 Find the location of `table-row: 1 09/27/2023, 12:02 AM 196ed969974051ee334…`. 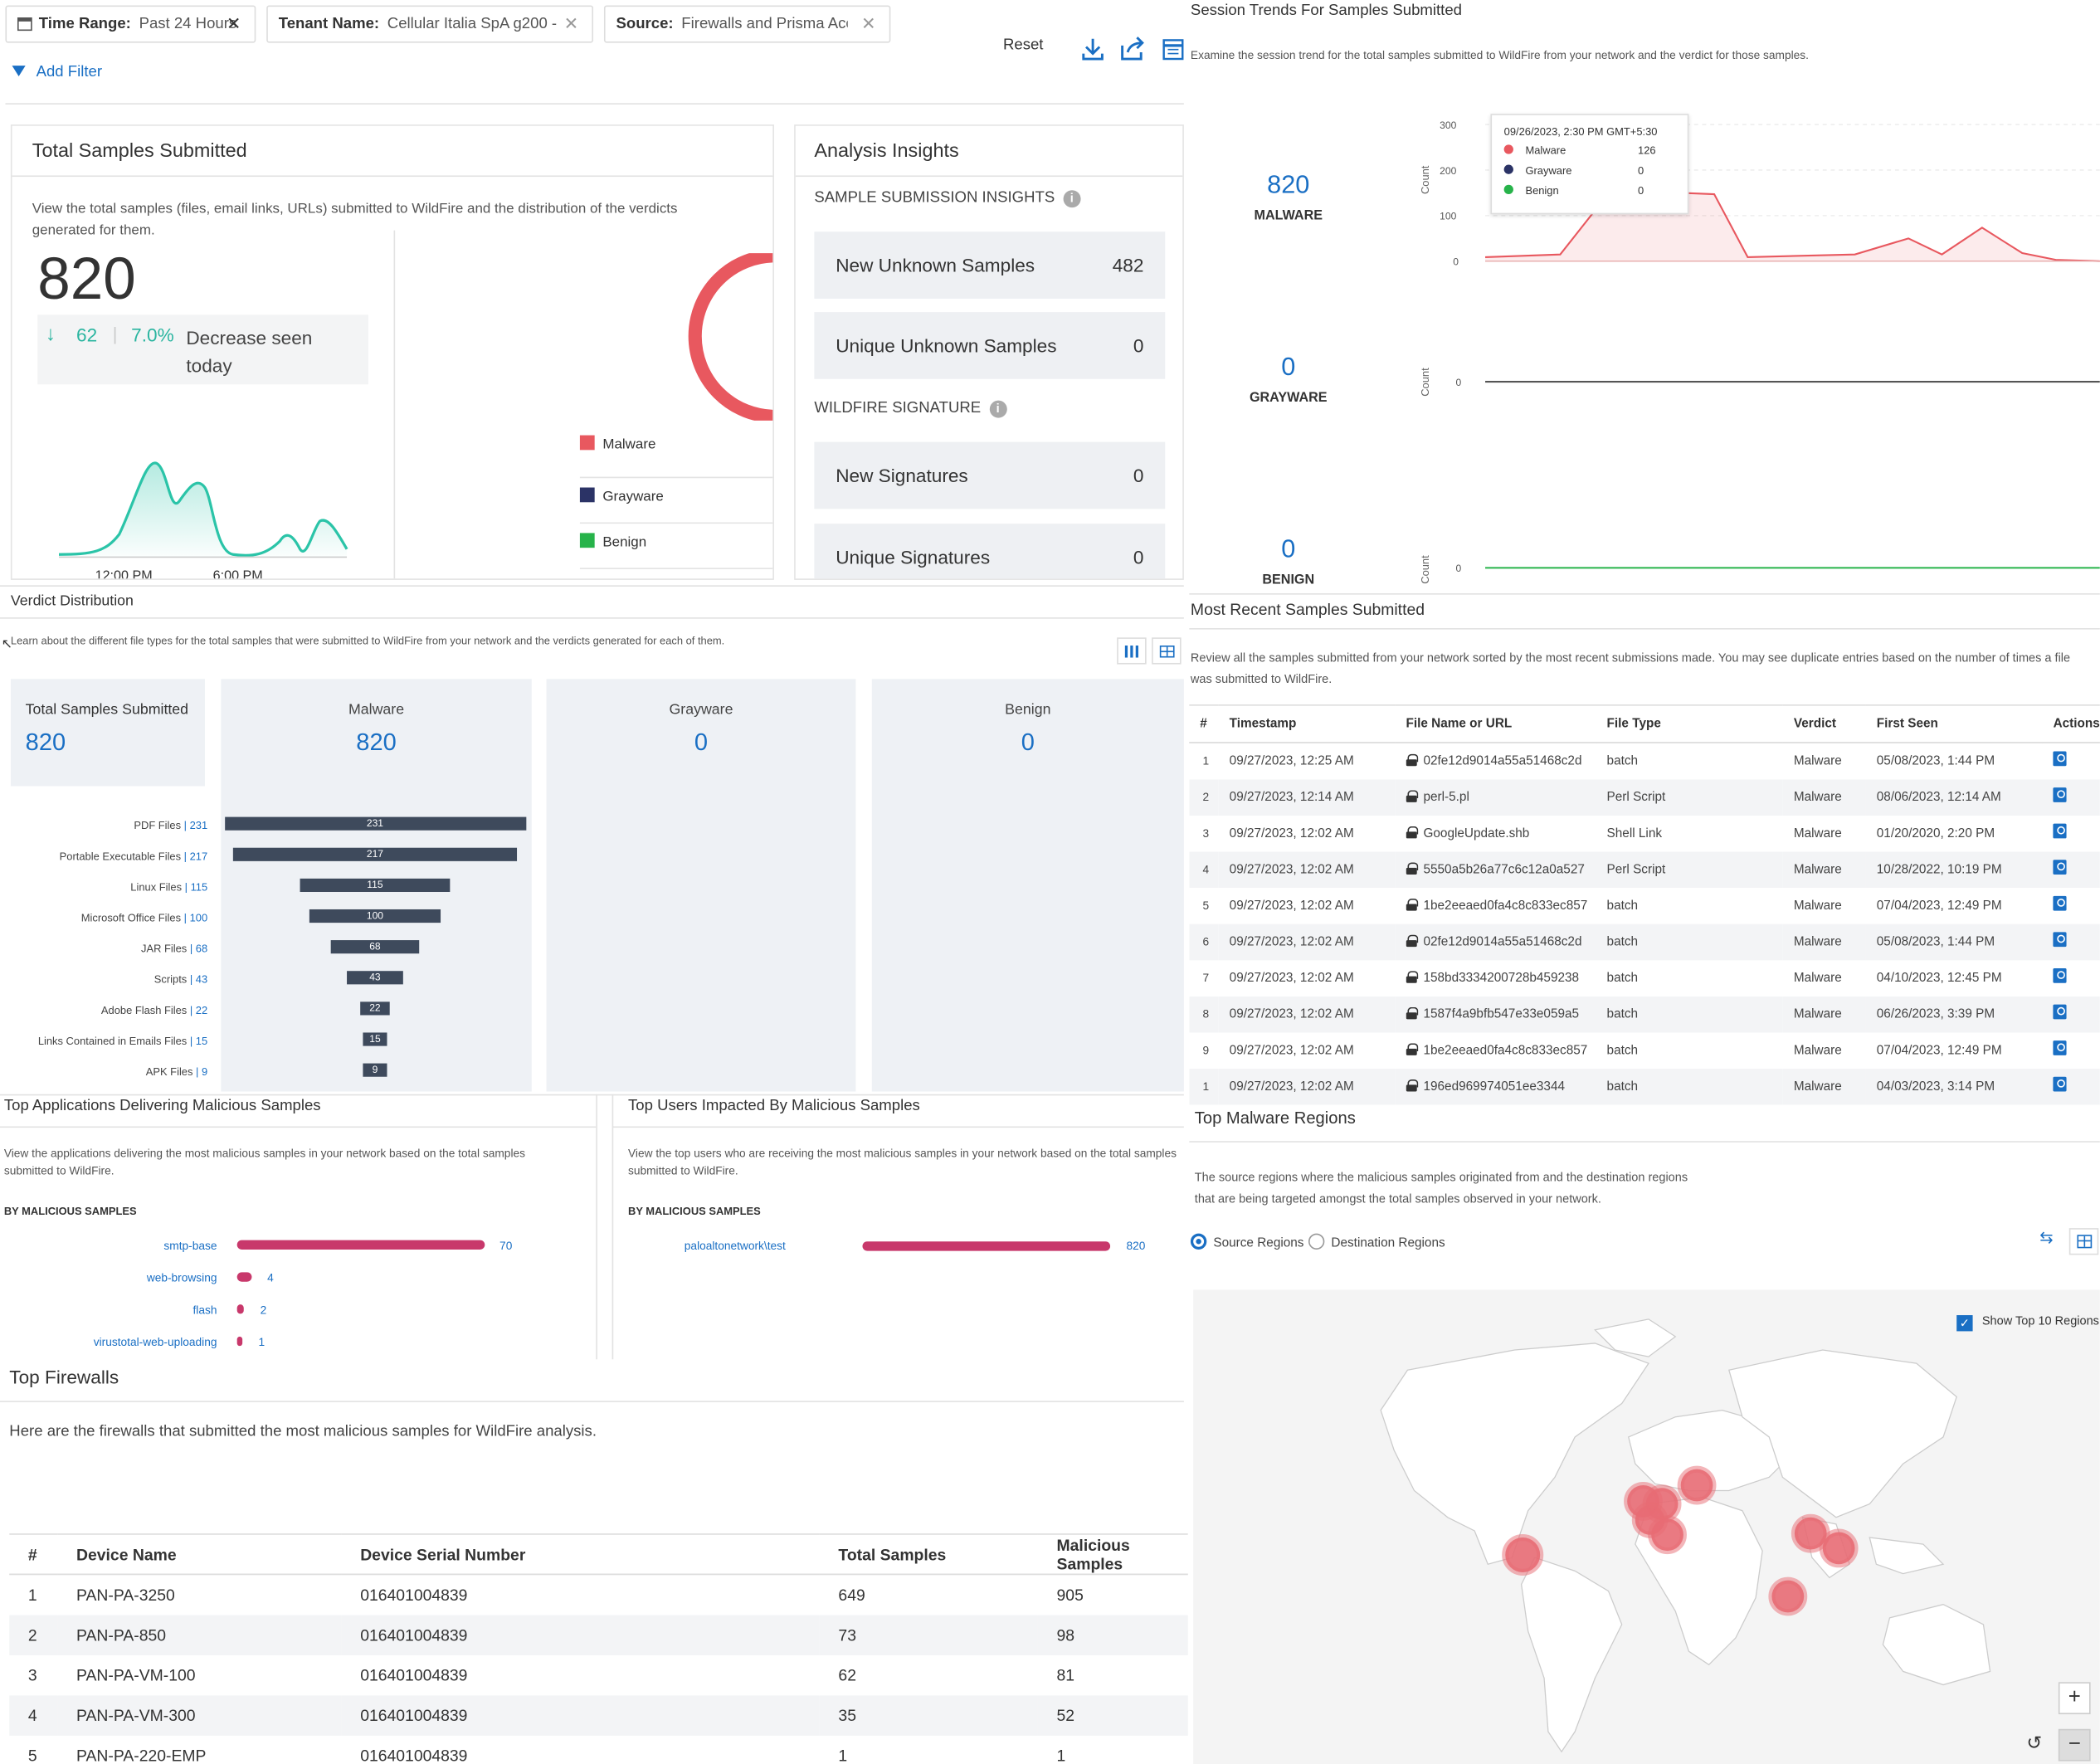

table-row: 1 09/27/2023, 12:02 AM 196ed969974051ee334… is located at coordinates (1644, 1086).